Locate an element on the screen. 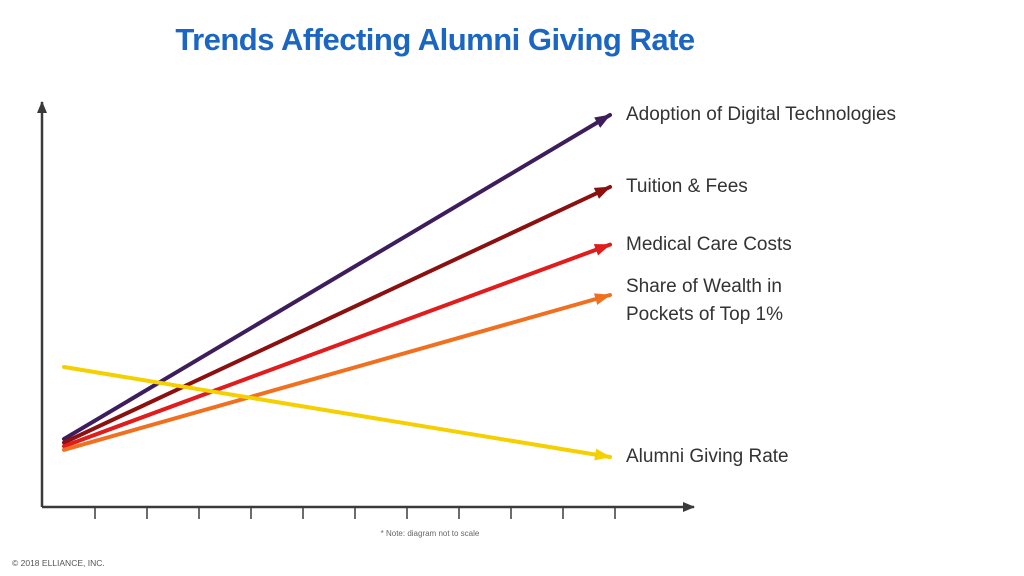 Image resolution: width=1024 pixels, height=576 pixels. series-label-line: Pockets of Top 1% is located at coordinates (705, 314).